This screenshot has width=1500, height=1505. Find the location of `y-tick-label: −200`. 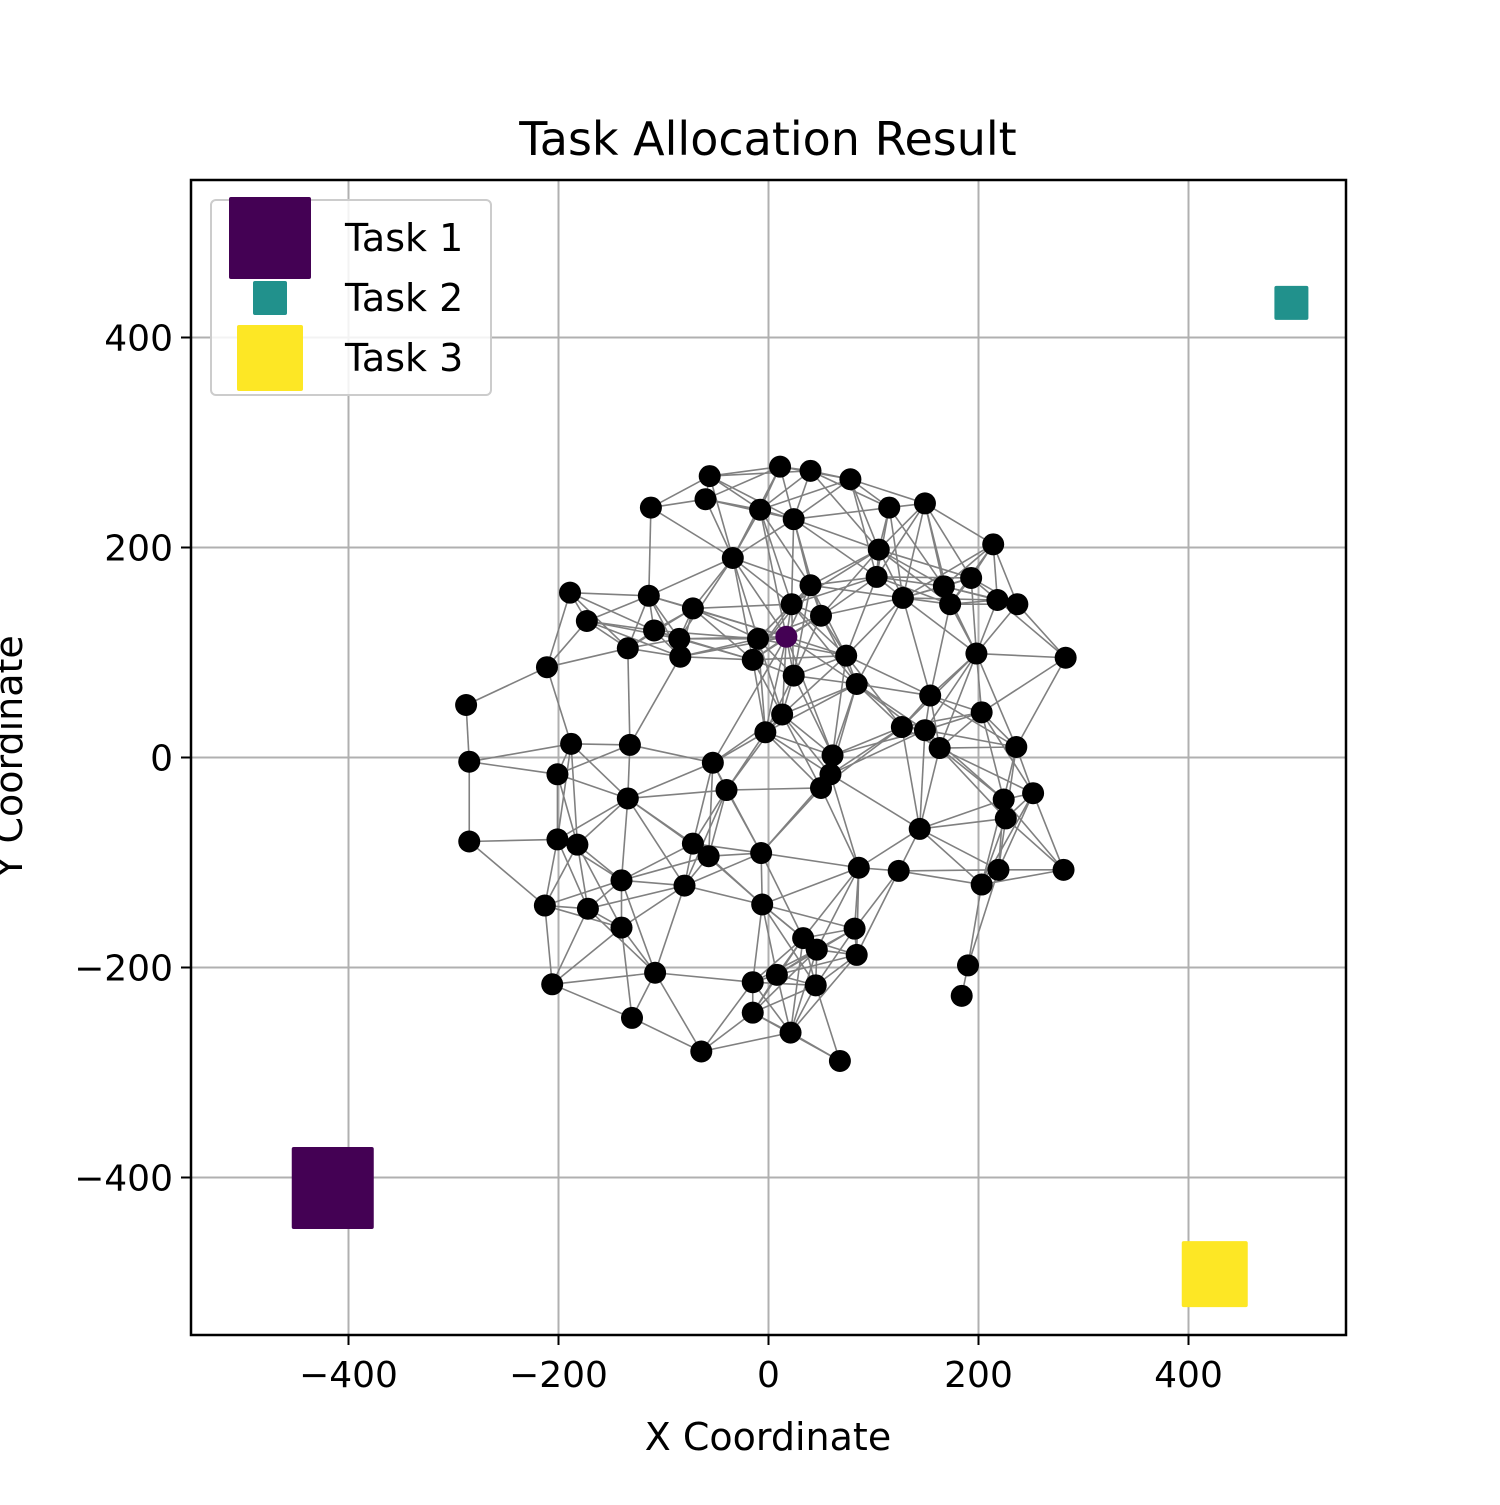

y-tick-label: −200 is located at coordinates (123, 969).